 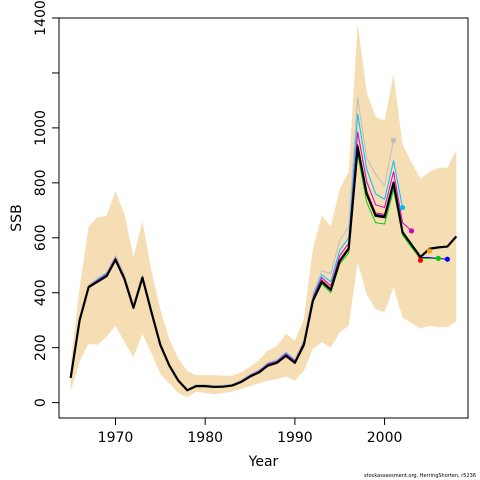 What do you see at coordinates (295, 438) in the screenshot?
I see `x-tick-label: 1990` at bounding box center [295, 438].